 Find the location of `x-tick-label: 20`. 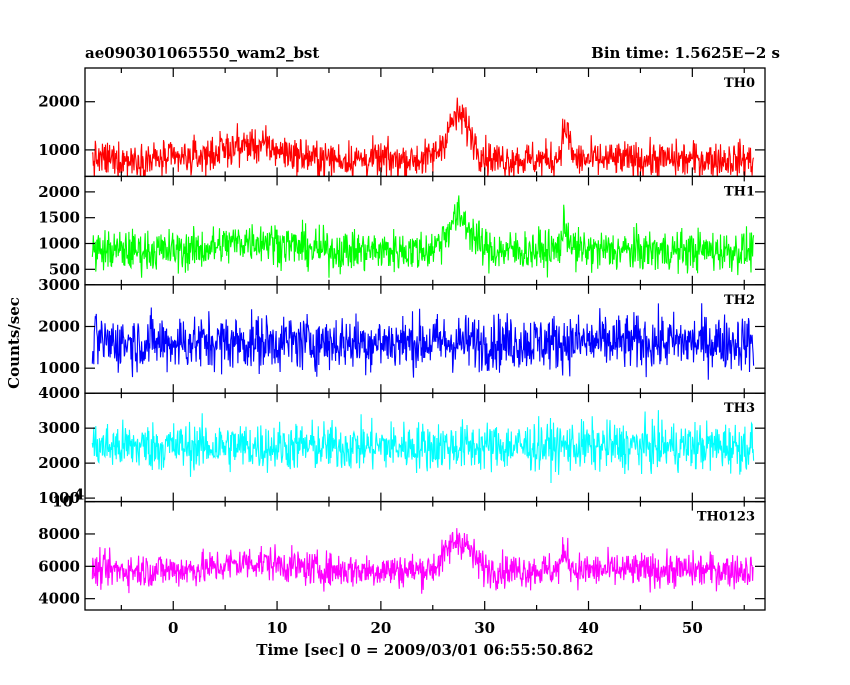

x-tick-label: 20 is located at coordinates (380, 628).